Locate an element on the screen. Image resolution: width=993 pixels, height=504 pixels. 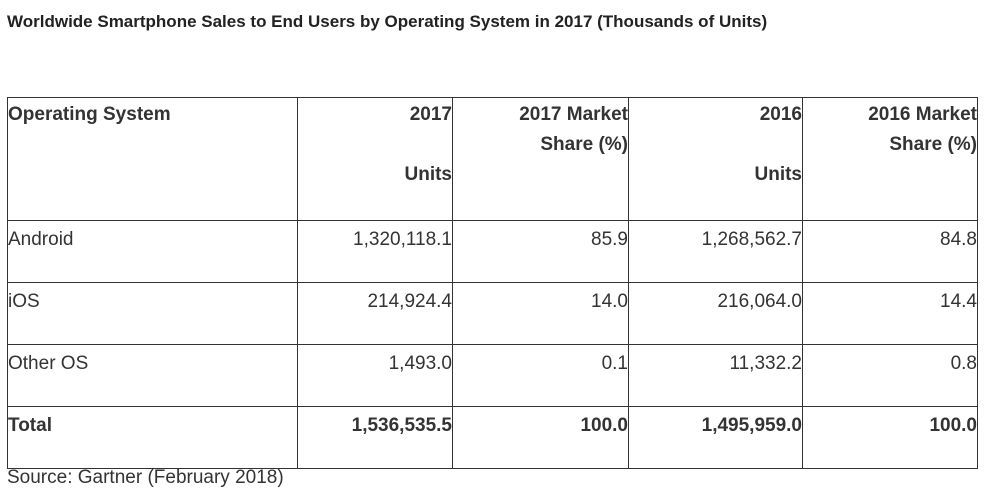
cell-2016-share: 84.8 is located at coordinates (890, 251).